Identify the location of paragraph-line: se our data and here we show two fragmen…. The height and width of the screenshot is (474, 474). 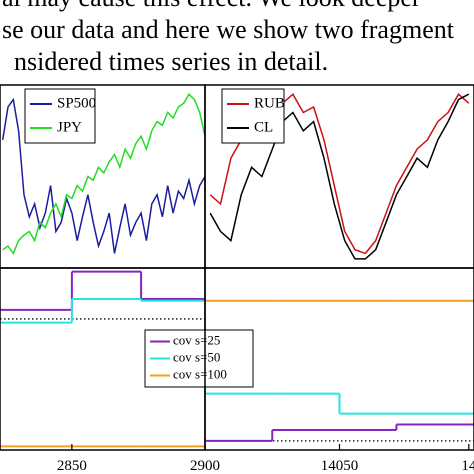
(228, 29).